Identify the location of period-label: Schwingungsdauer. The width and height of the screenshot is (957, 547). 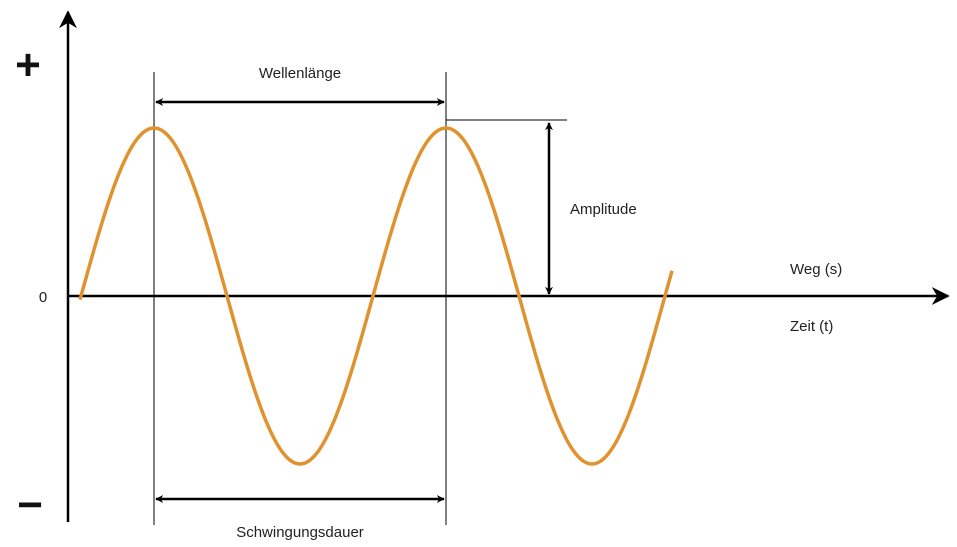
(300, 532).